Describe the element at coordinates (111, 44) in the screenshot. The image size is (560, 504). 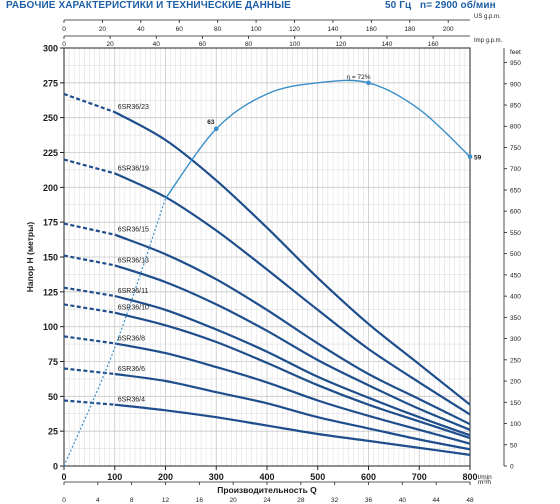
I see `top-imp-tick-label: 20` at that location.